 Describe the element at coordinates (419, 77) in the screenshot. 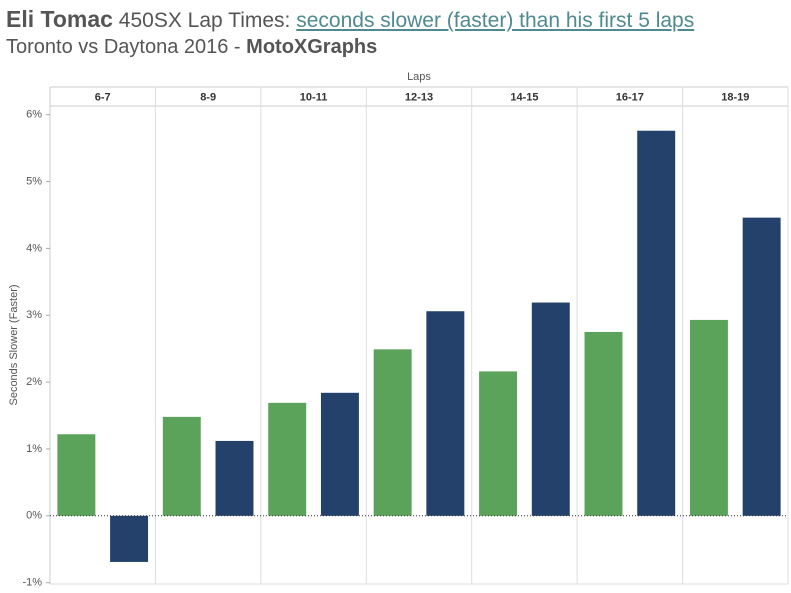

I see `x-axis-title: Laps` at that location.